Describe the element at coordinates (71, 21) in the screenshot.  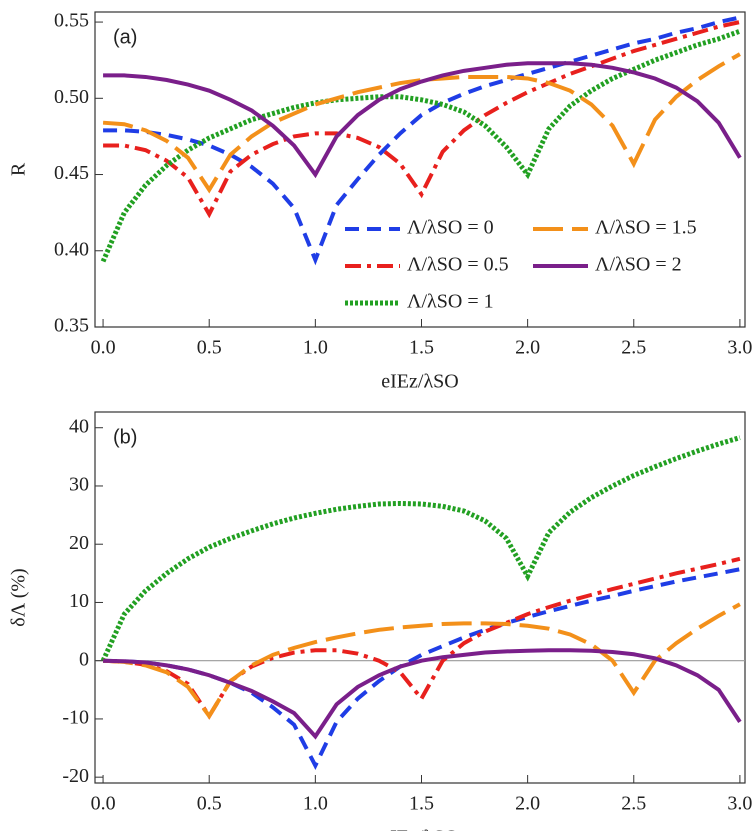
I see `y-tick-label: 0.55` at that location.